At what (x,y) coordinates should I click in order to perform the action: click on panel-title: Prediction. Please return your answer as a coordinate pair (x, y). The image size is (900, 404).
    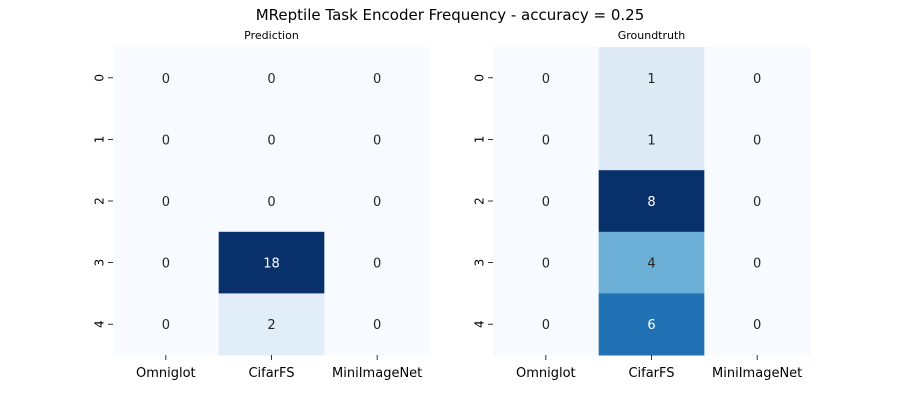
    Looking at the image, I should click on (271, 35).